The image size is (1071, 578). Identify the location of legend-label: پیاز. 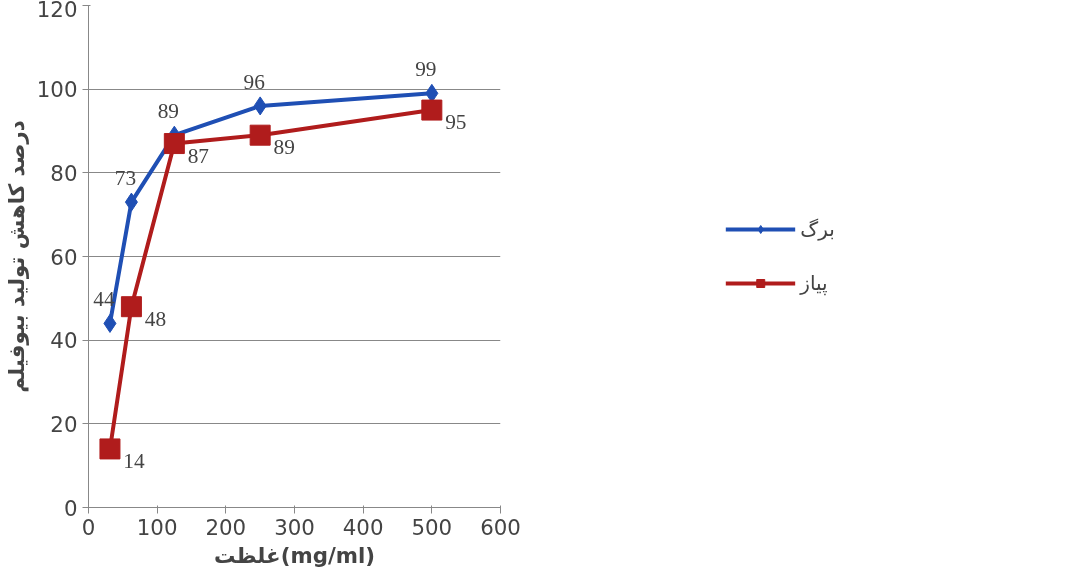
(814, 283).